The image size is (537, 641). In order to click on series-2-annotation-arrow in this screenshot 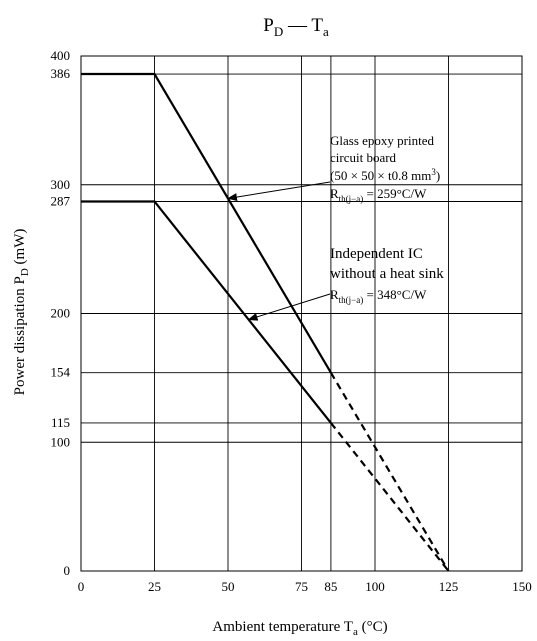, I will do `click(289, 307)`.